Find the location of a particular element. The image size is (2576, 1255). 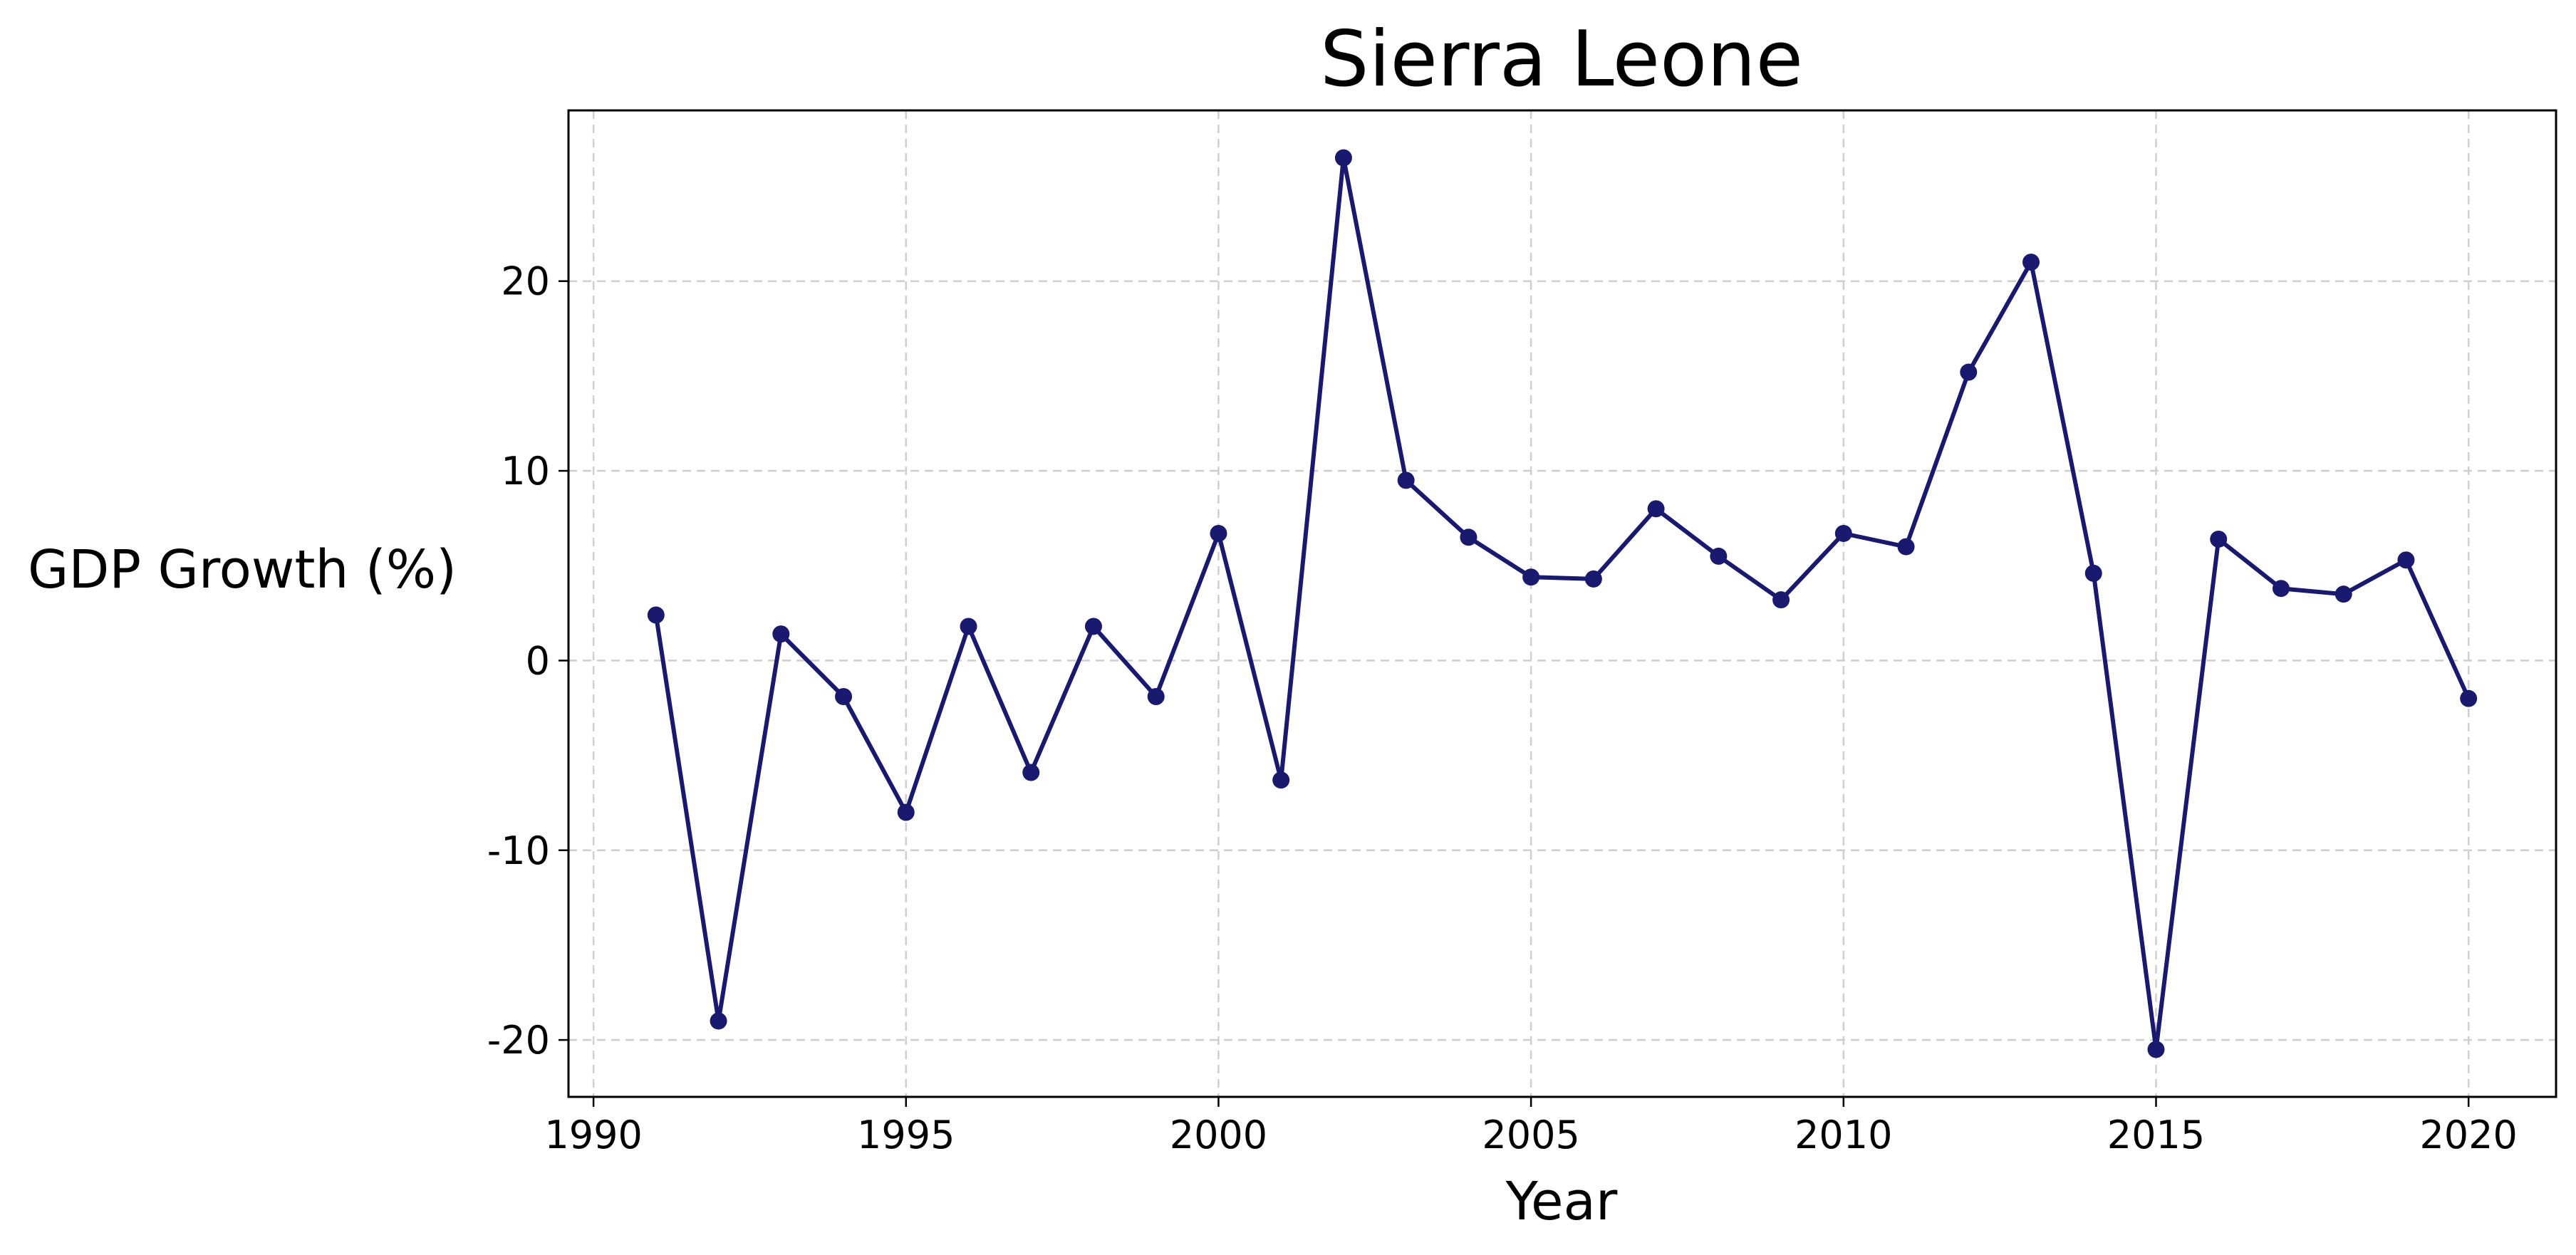

x-axis-label: Year is located at coordinates (1561, 1201).